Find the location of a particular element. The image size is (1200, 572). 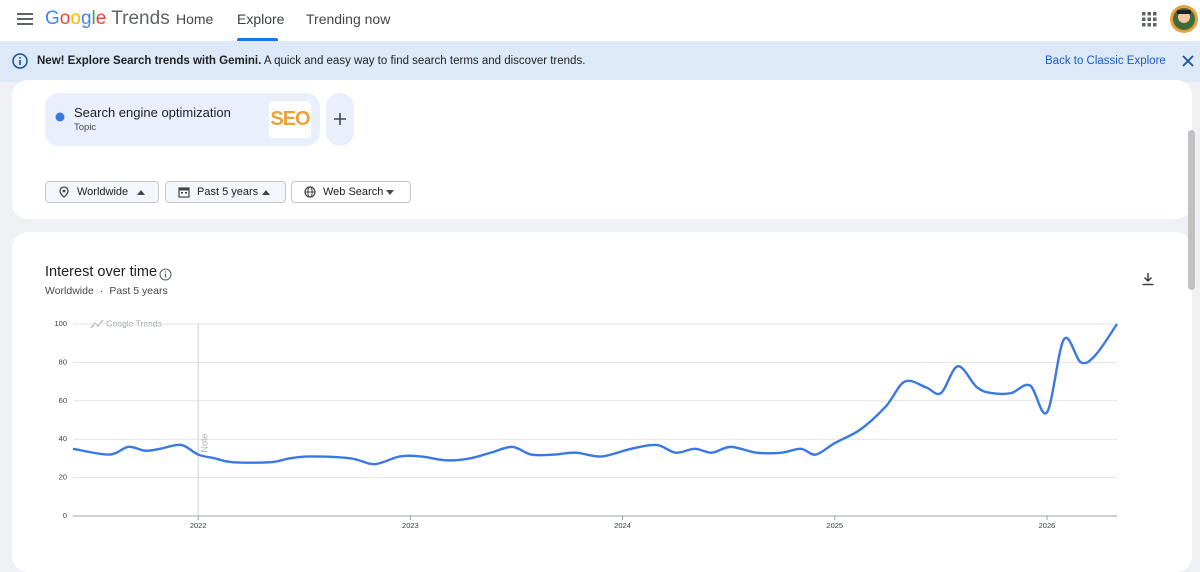

property-filter: Web Search is located at coordinates (351, 192).